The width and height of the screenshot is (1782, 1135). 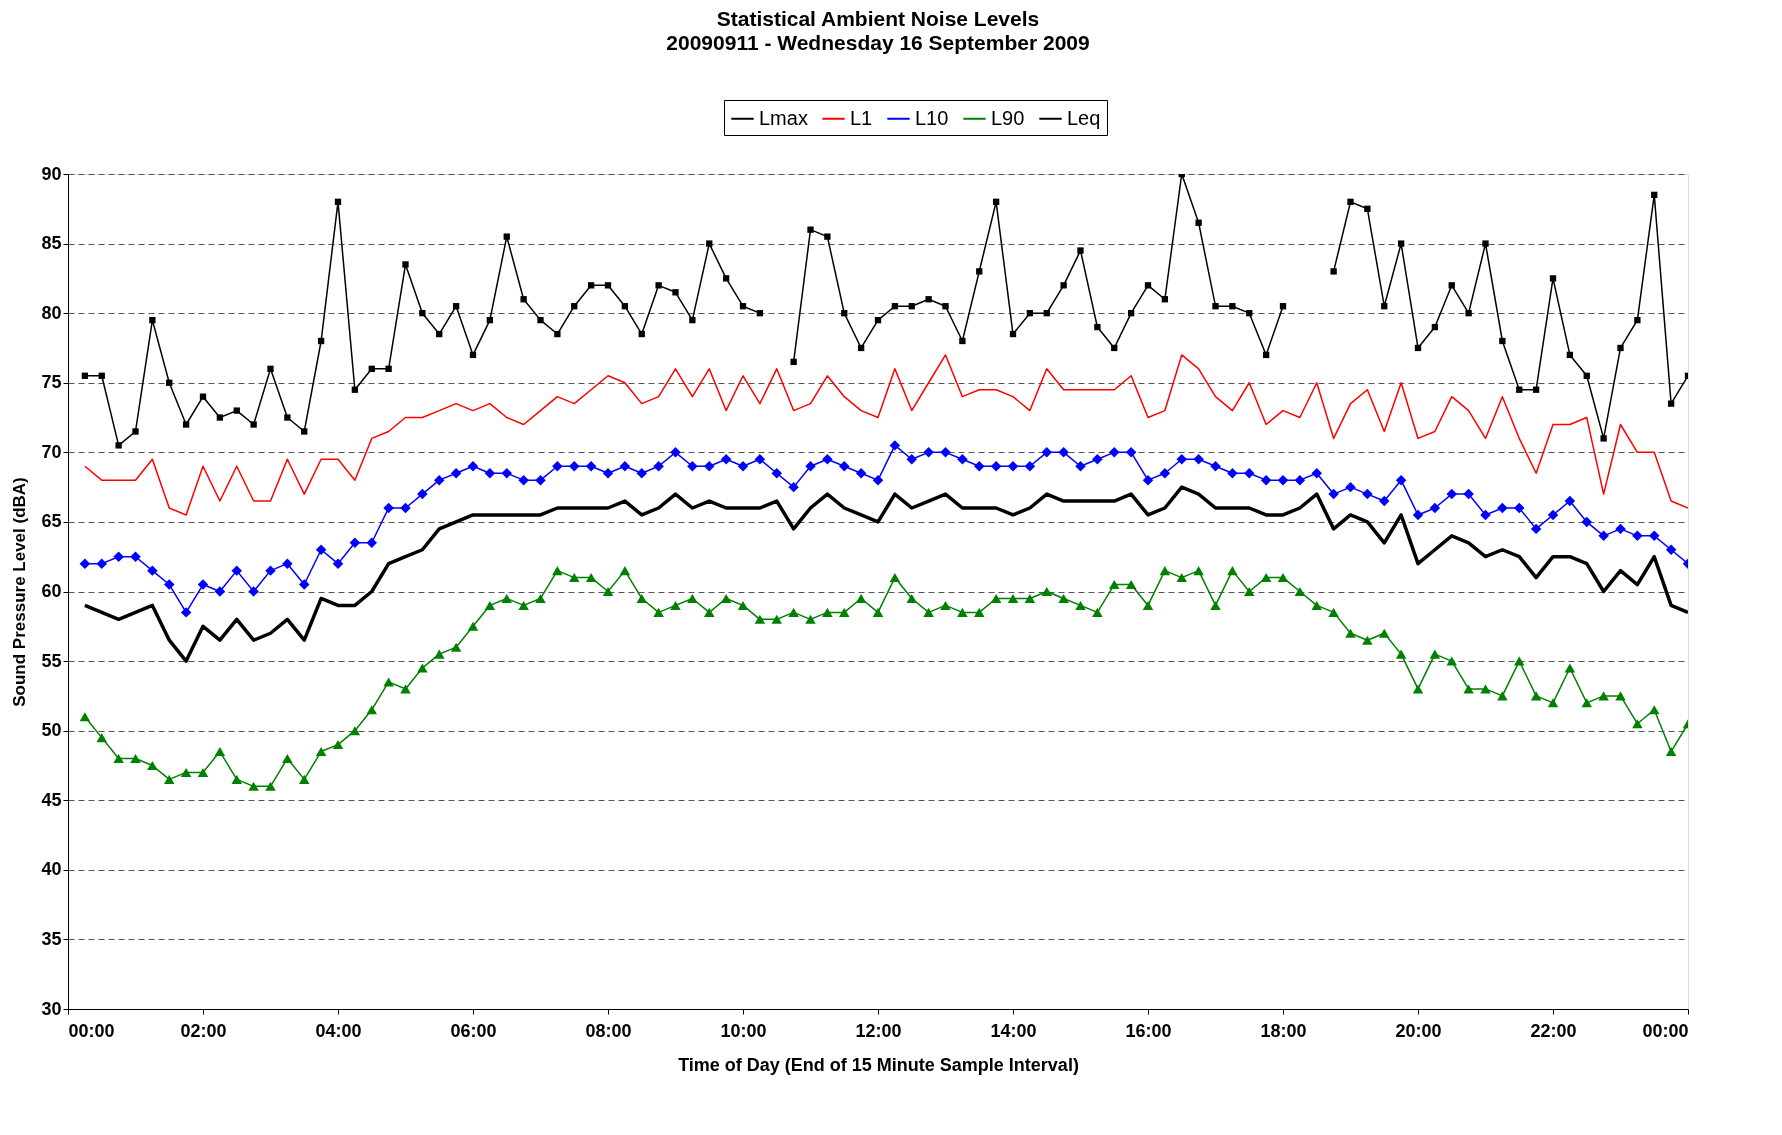 What do you see at coordinates (51, 938) in the screenshot?
I see `y-tick-label: 35` at bounding box center [51, 938].